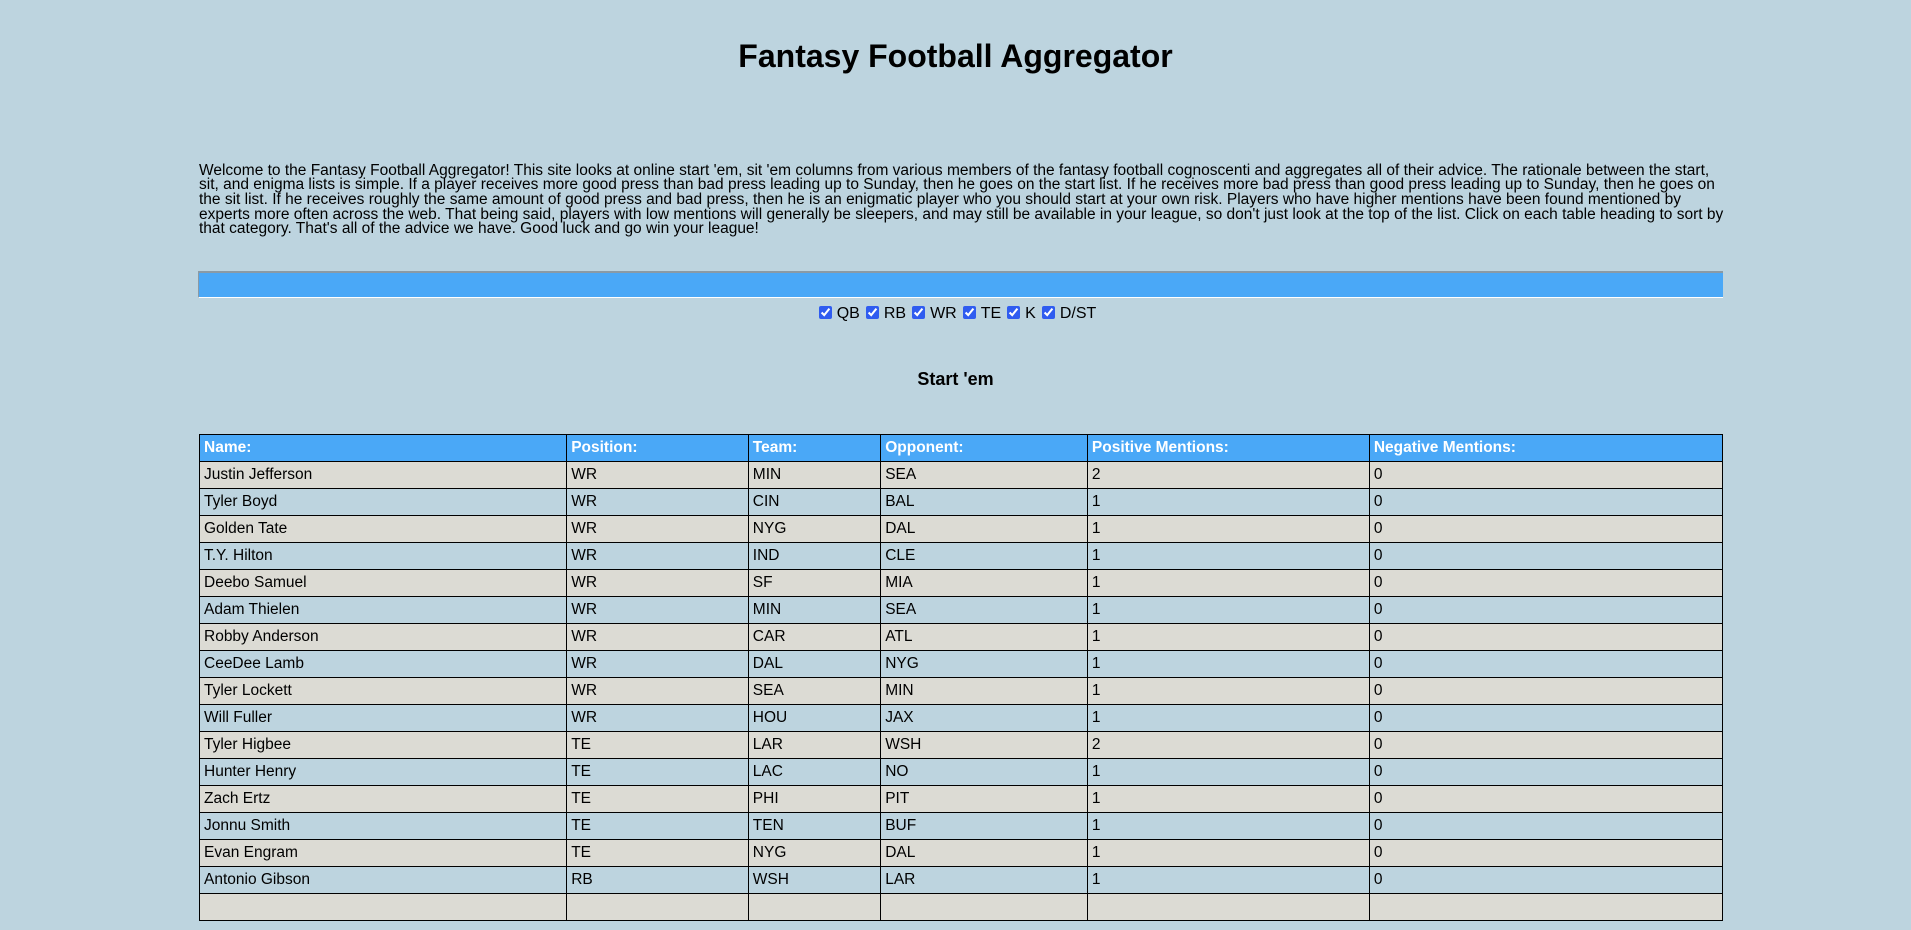 The width and height of the screenshot is (1911, 930). What do you see at coordinates (1546, 448) in the screenshot?
I see `column-header: Negative Mentions:` at bounding box center [1546, 448].